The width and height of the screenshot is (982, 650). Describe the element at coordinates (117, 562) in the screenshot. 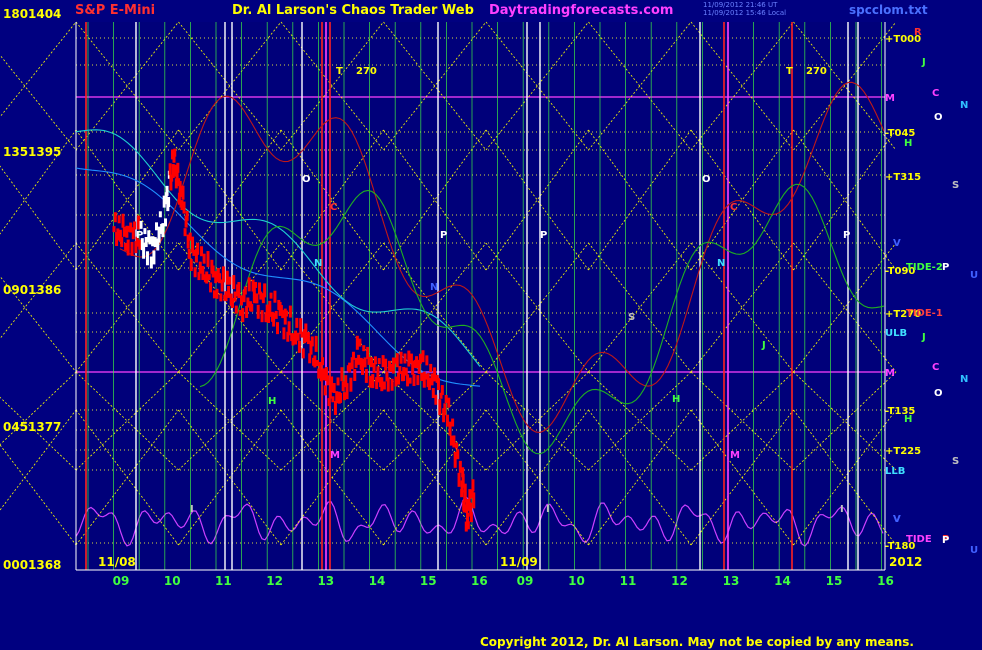

I see `date-label: 11/08` at that location.